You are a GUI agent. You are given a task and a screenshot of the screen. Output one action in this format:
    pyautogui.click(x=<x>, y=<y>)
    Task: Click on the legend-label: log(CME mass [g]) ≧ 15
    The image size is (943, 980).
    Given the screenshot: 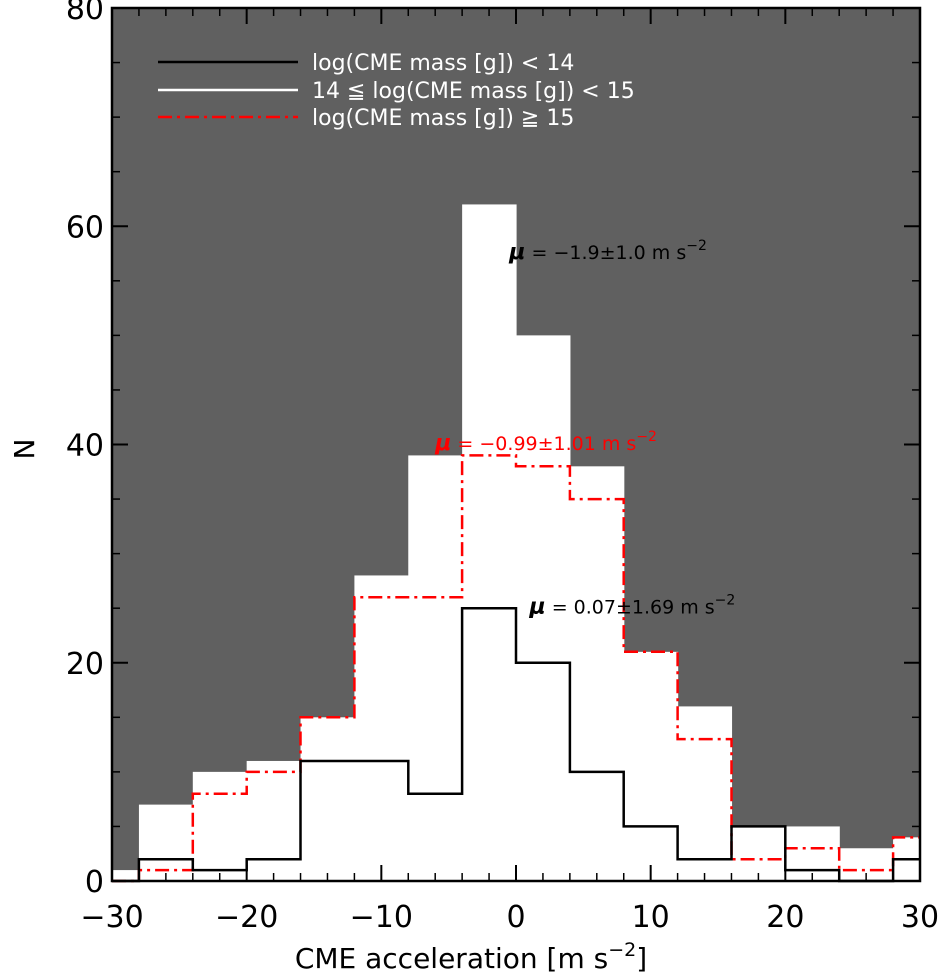 What is the action you would take?
    pyautogui.click(x=443, y=118)
    